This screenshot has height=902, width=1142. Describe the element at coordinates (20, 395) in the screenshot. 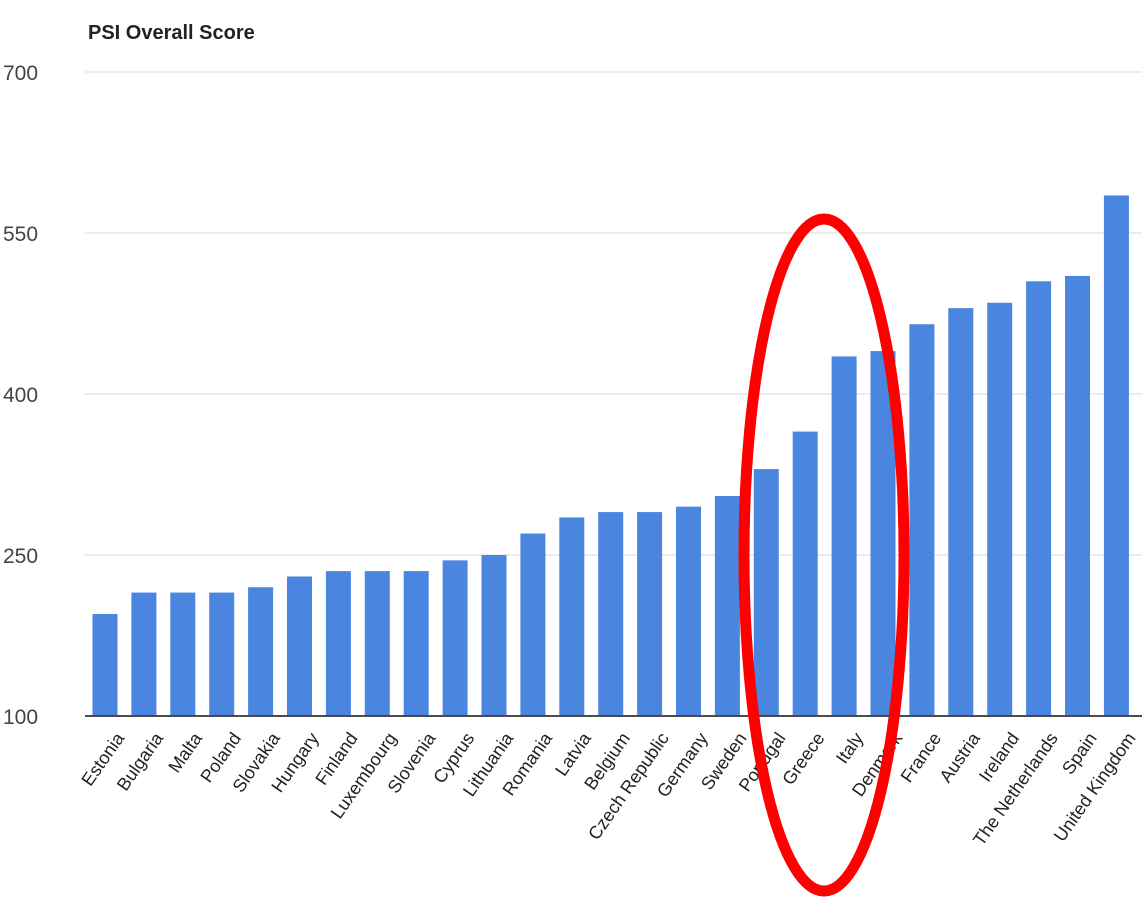

I see `y-tick-label: 400` at that location.